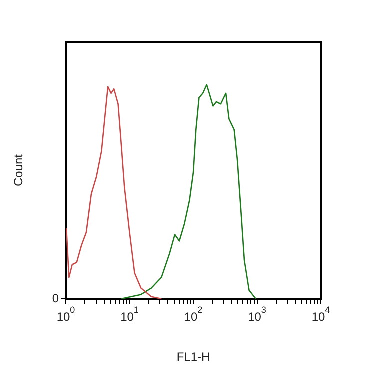 Image resolution: width=383 pixels, height=379 pixels. Describe the element at coordinates (193, 357) in the screenshot. I see `x-axis-title: FL1-H` at that location.